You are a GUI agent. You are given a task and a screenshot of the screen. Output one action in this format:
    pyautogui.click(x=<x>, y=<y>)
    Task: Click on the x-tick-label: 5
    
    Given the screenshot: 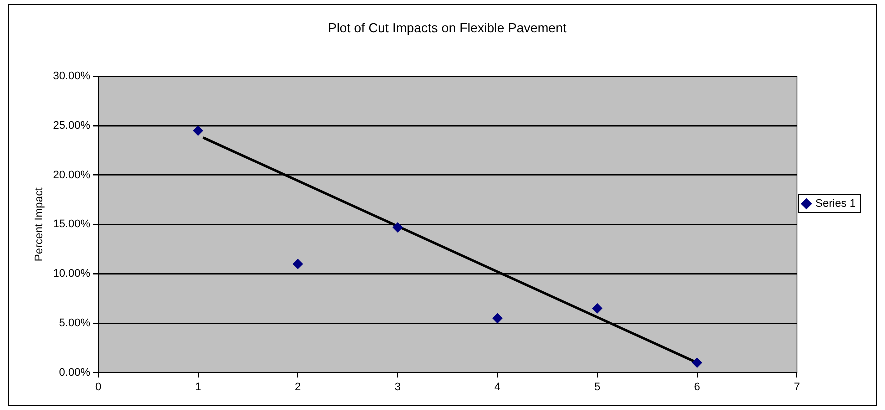 What is the action you would take?
    pyautogui.click(x=597, y=387)
    